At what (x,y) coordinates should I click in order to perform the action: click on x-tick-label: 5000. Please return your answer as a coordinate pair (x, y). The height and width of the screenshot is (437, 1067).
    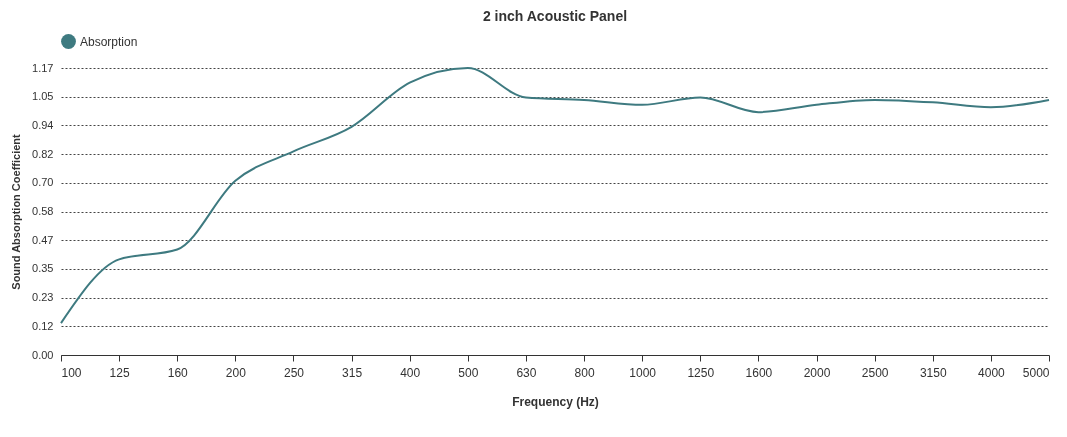
    Looking at the image, I should click on (1036, 372).